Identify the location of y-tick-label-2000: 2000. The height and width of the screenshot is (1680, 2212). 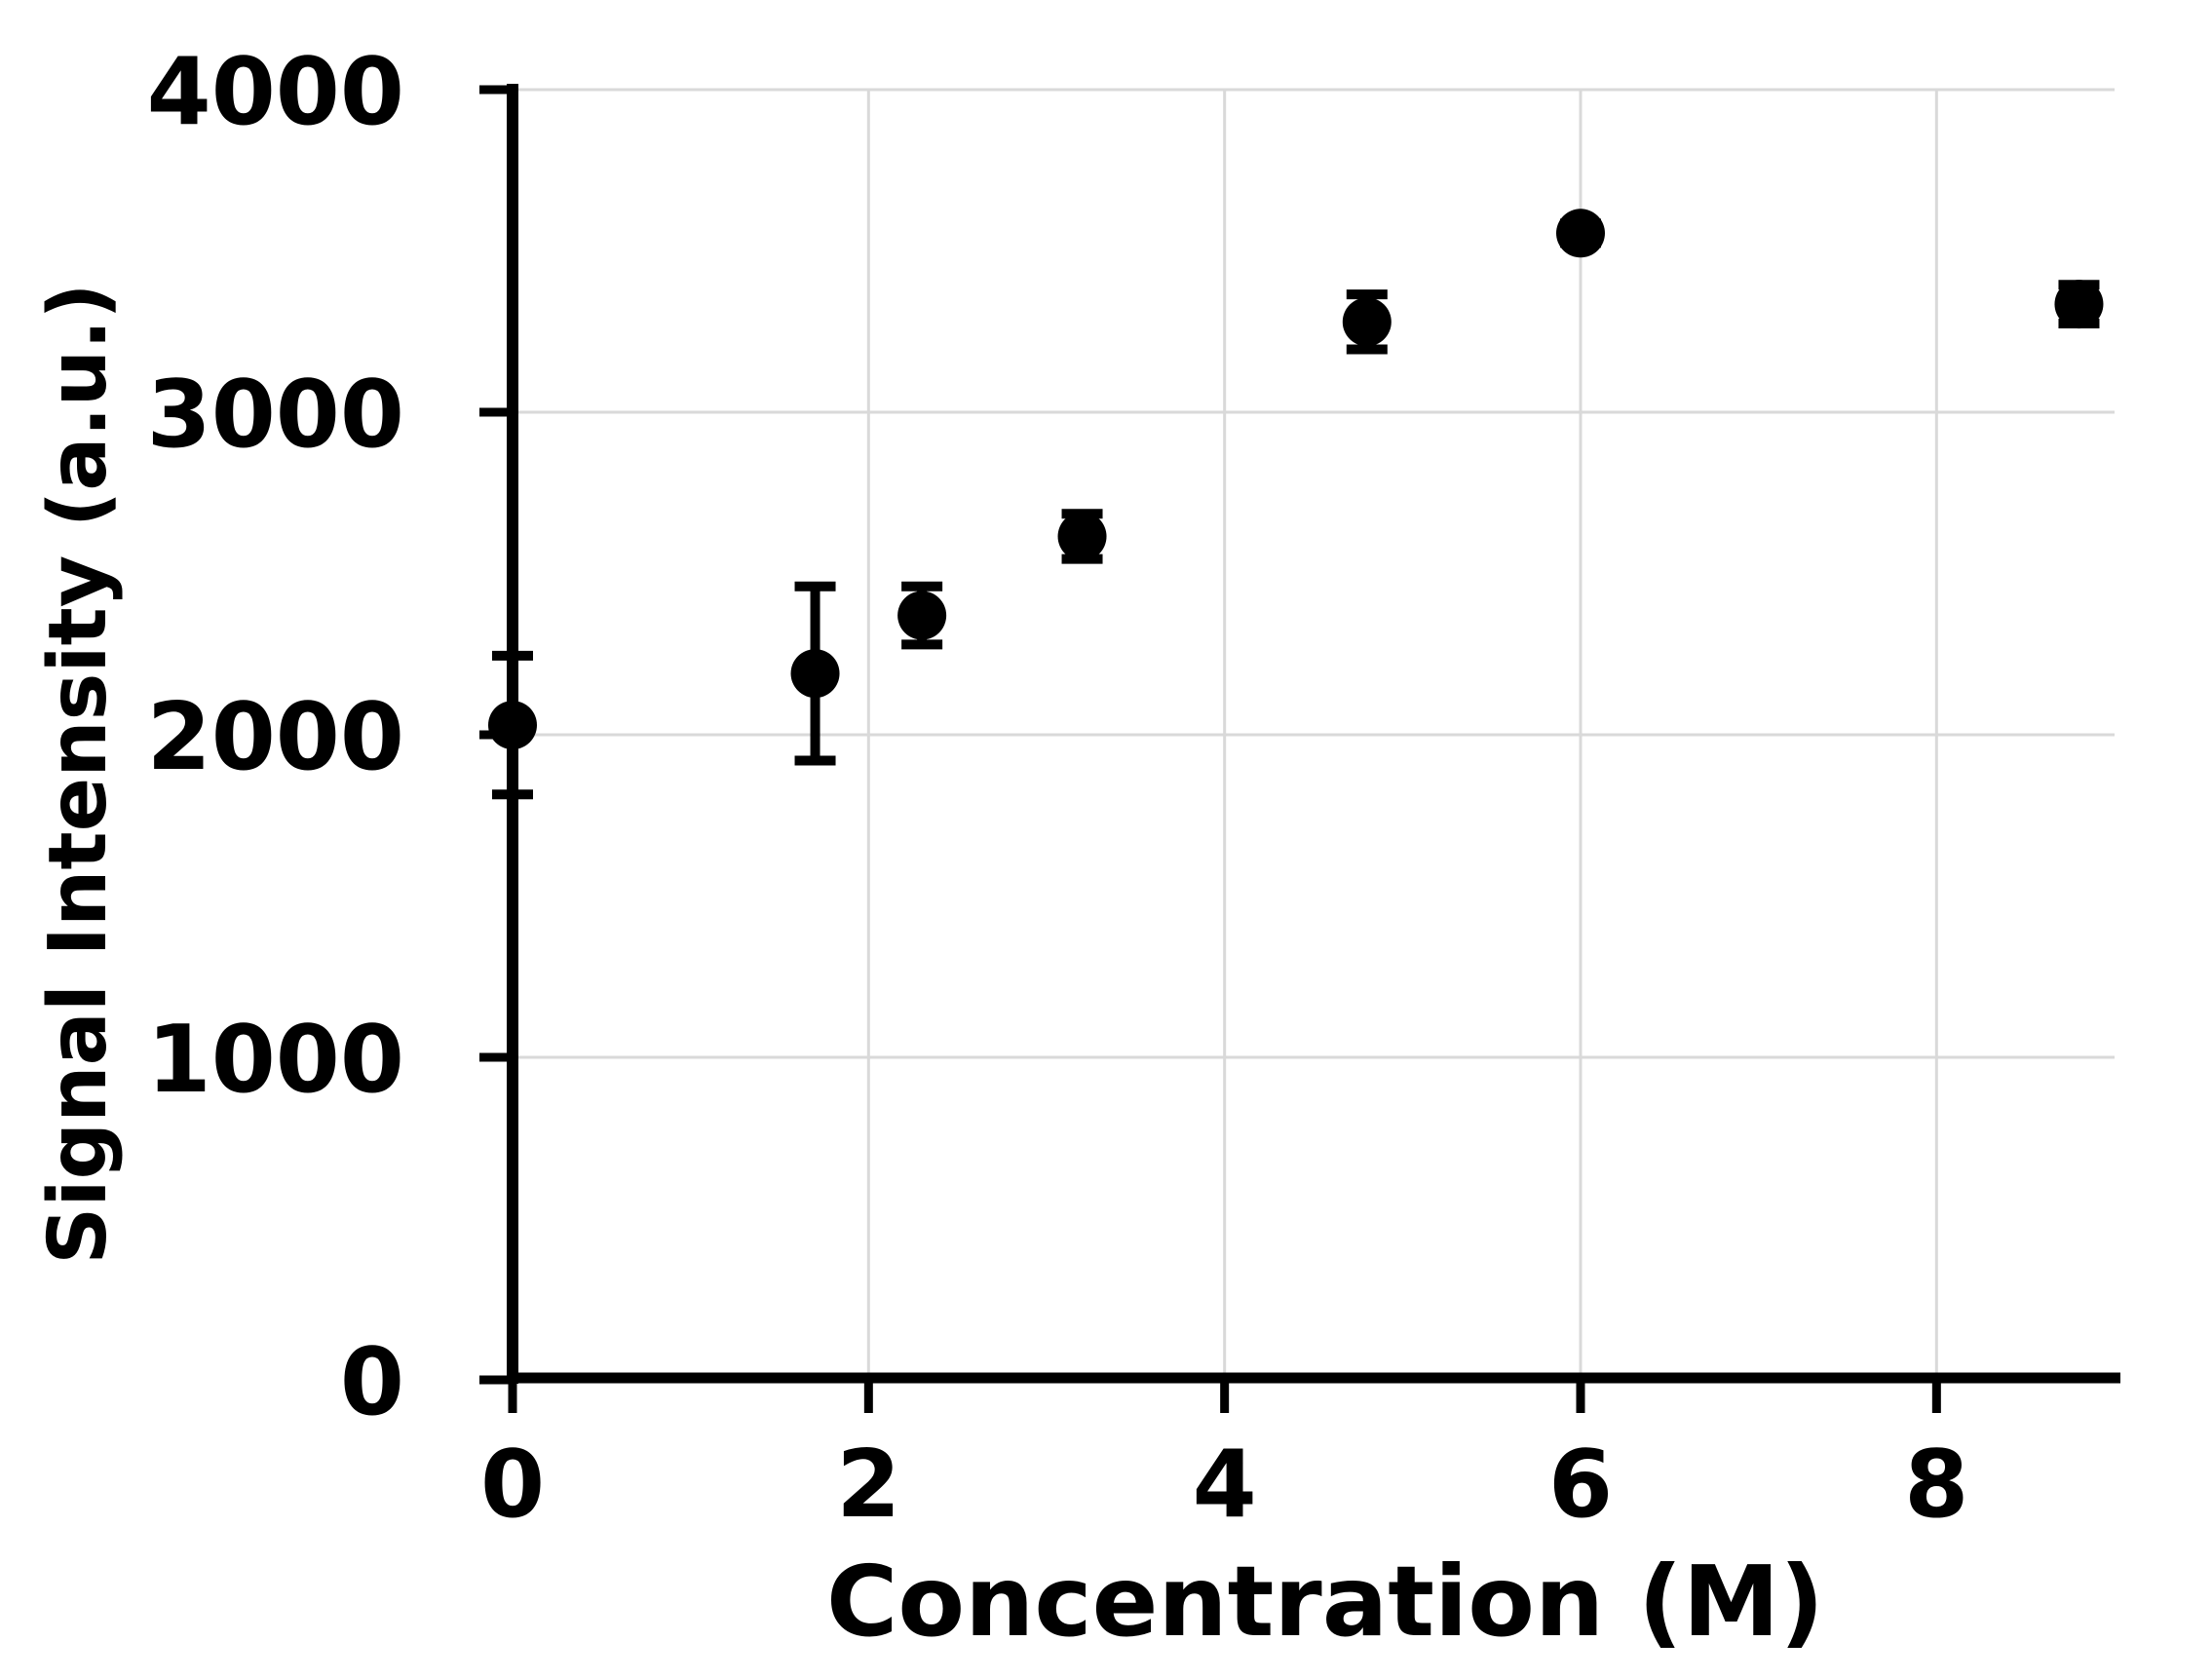
(275, 737).